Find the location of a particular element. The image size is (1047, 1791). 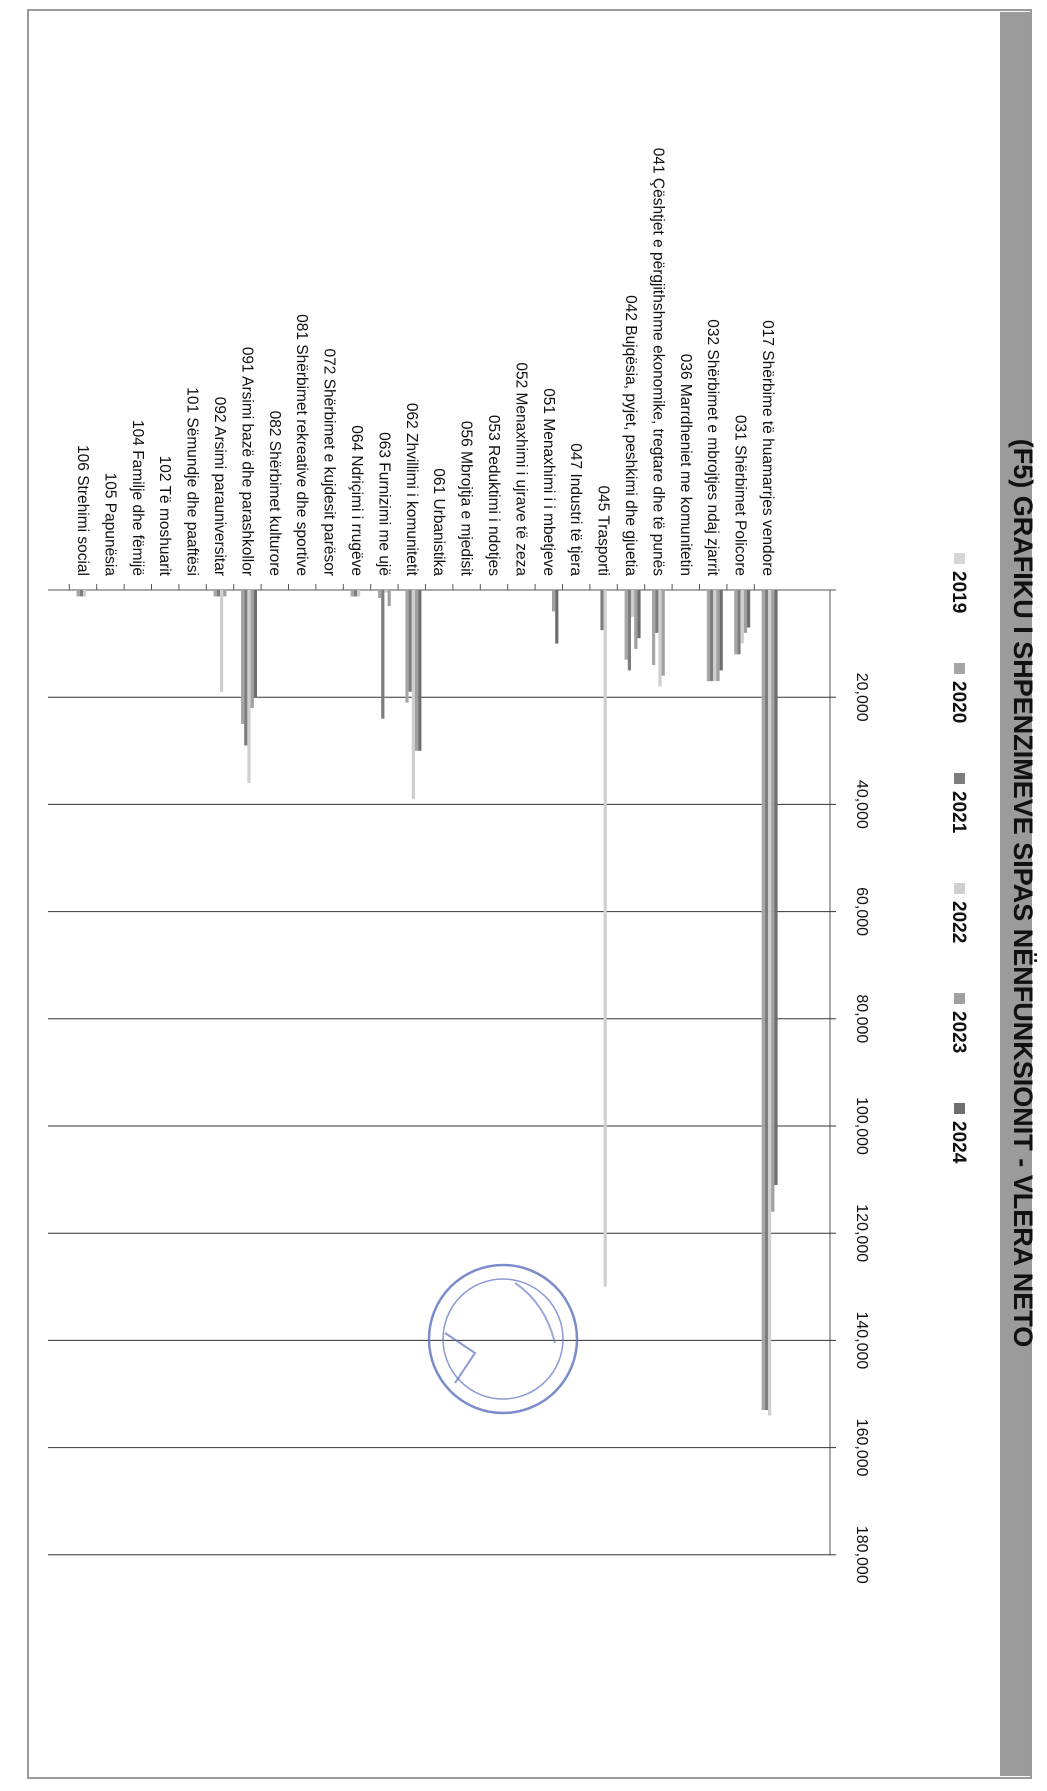

legend-swatch-2023 is located at coordinates (959, 998).